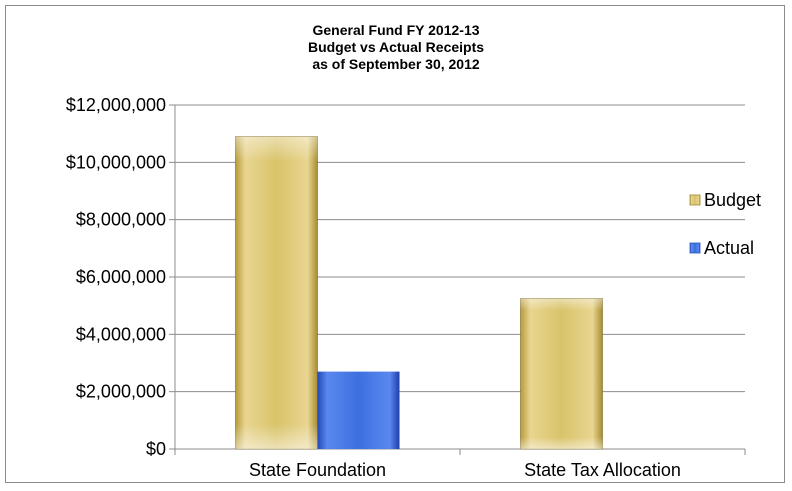  I want to click on y-tick-label: $6,000,000, so click(121, 277).